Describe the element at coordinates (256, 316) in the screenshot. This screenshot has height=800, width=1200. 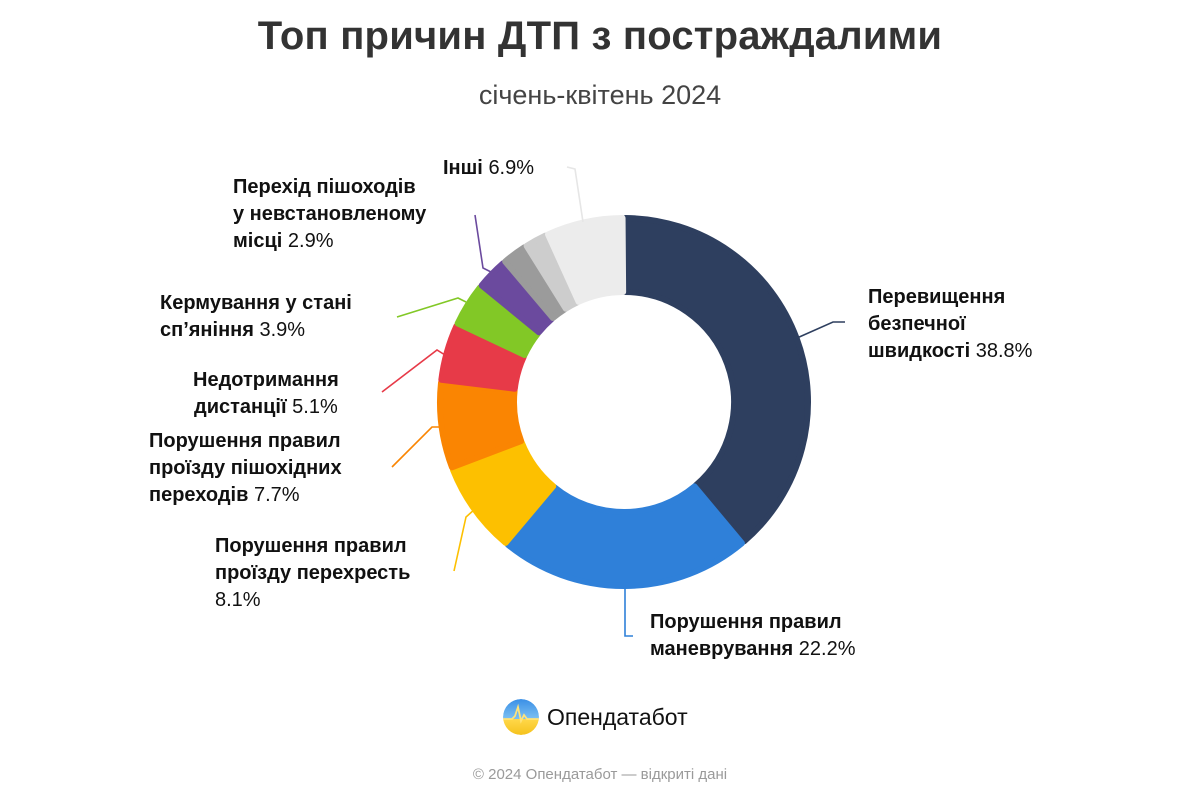
I see `label-drunk: Кермування у стані сп’яніння 3.9%` at that location.